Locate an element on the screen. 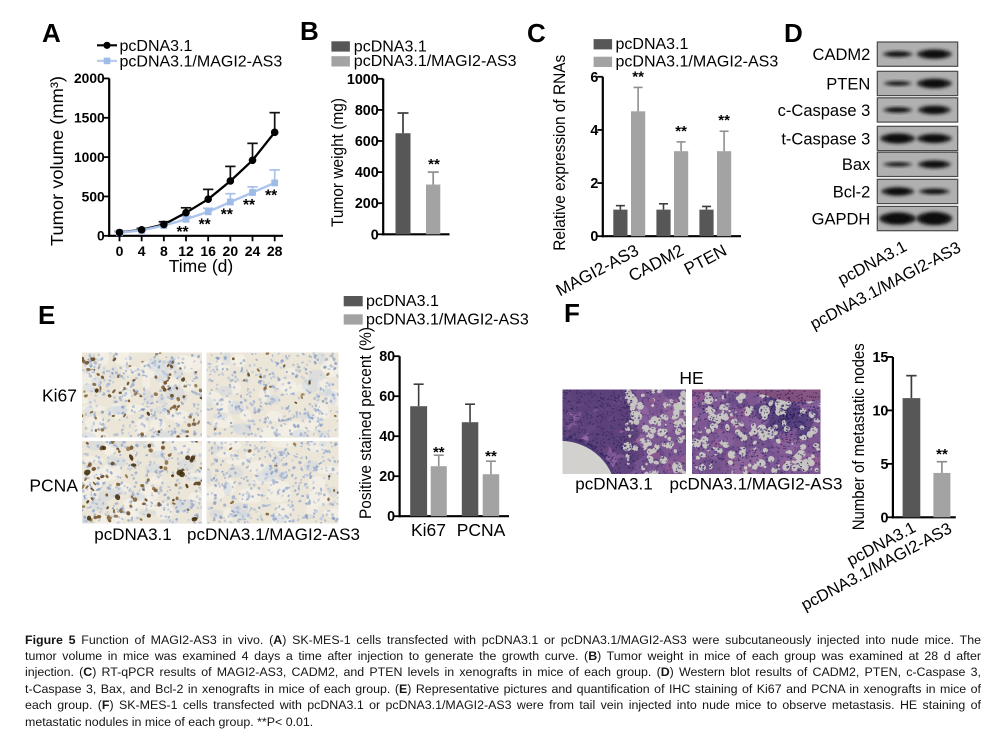  svg-text: 15 is located at coordinates (880, 358).